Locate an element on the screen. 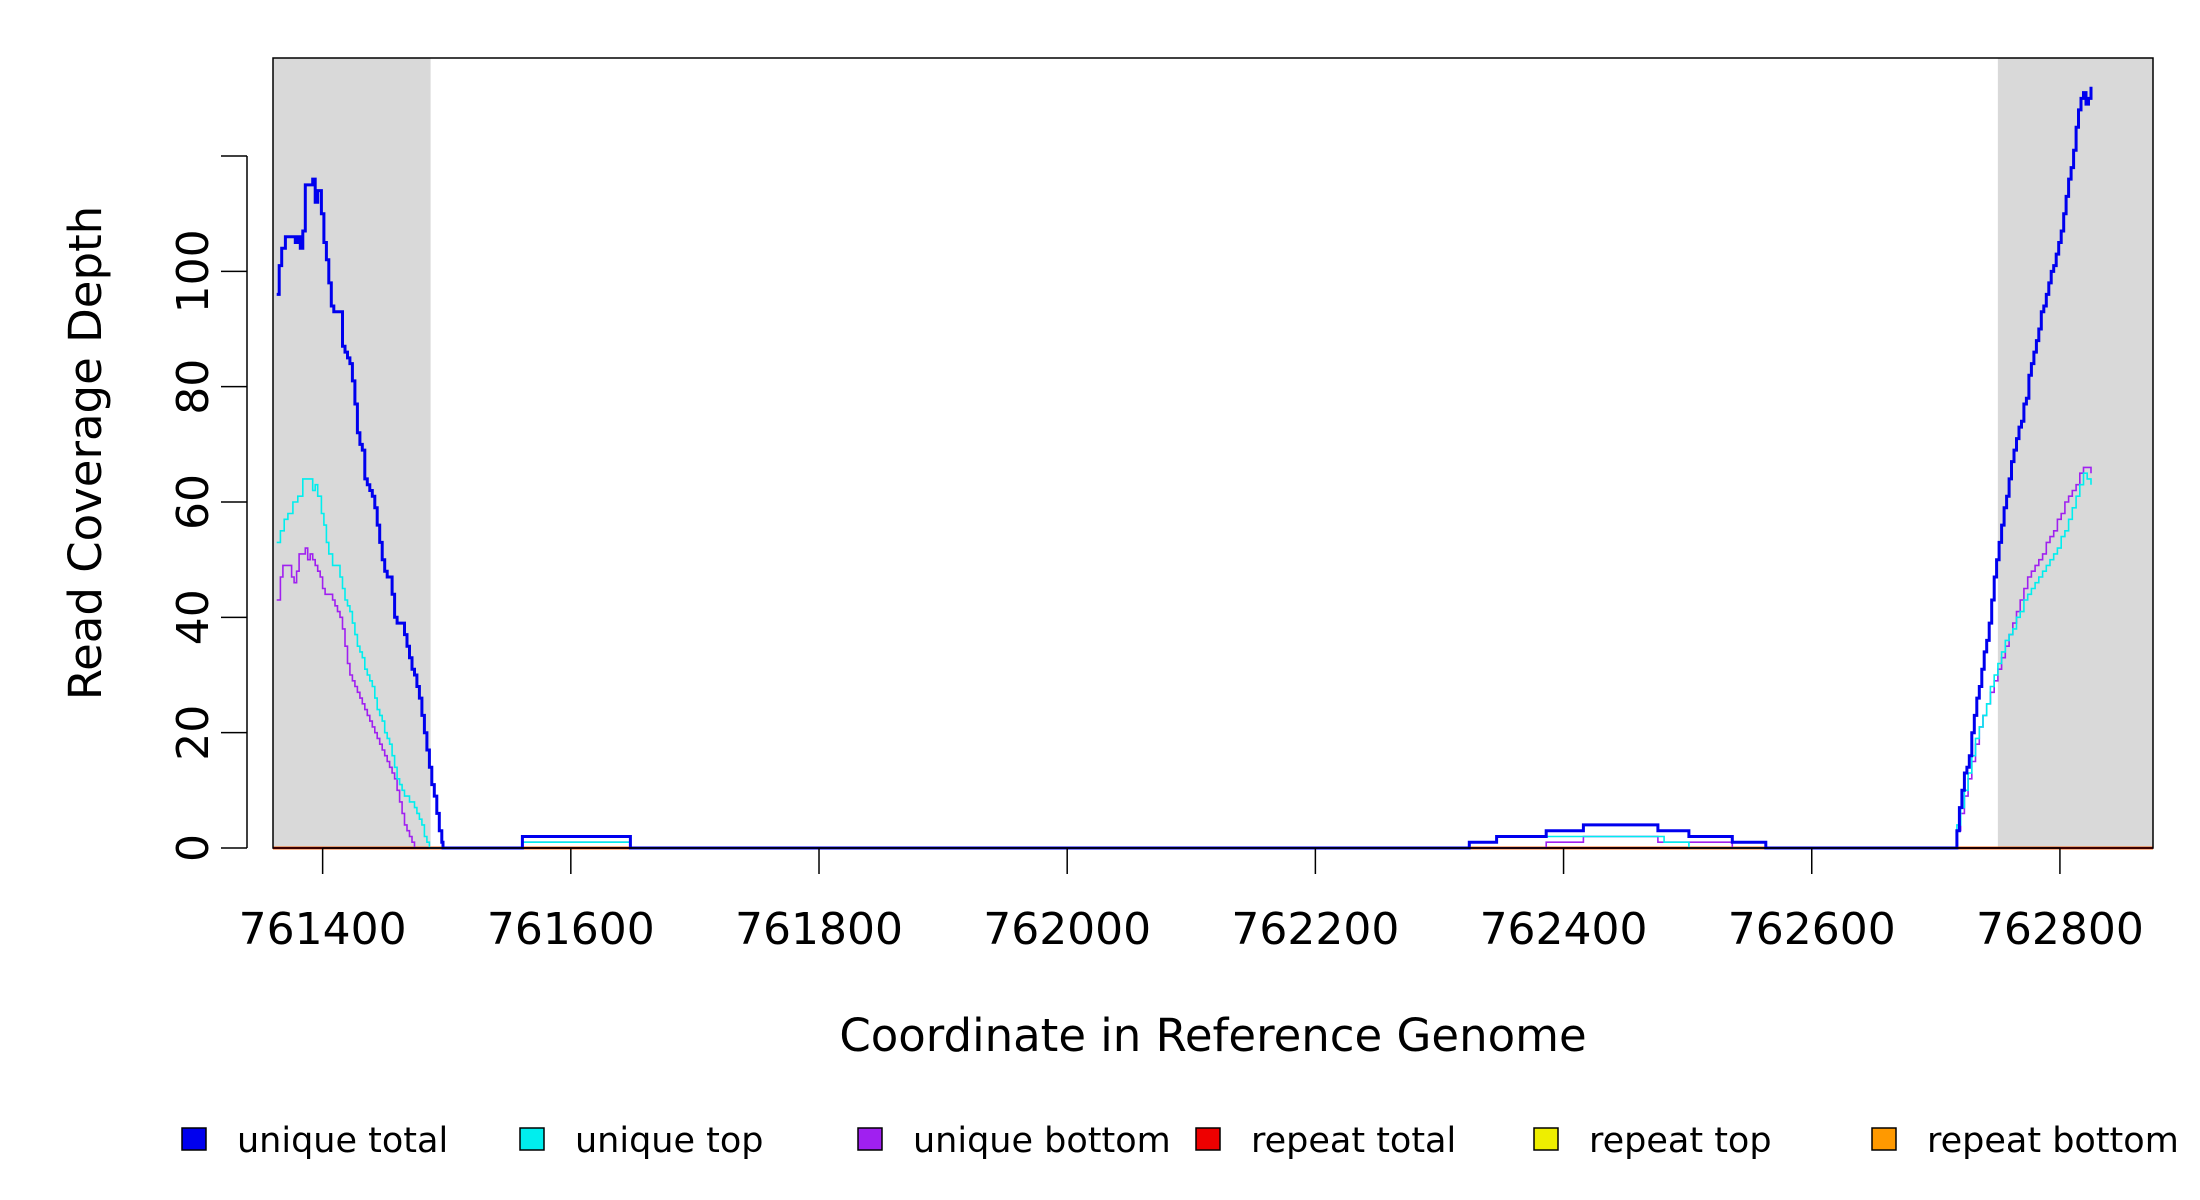 The image size is (2200, 1200). x-tick-label: 762000 is located at coordinates (1067, 929).